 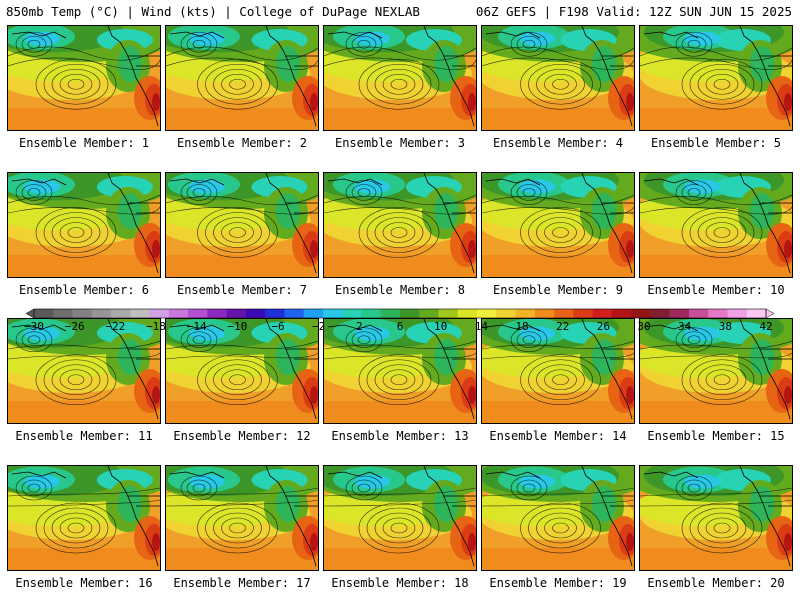 I want to click on ensemble-member-label: Ensemble Member: 4, so click(x=558, y=143).